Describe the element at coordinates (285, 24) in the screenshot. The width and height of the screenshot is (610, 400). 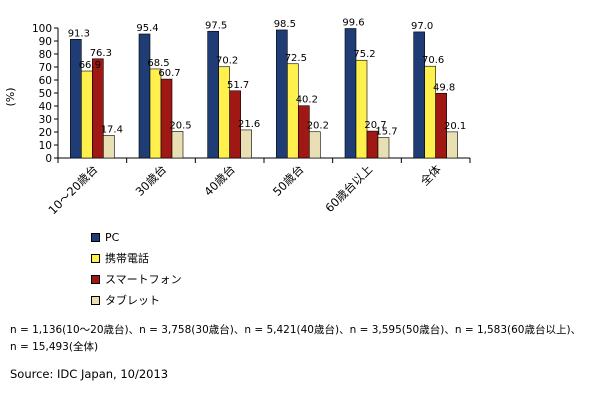
I see `bar-value-label: 98.5` at that location.